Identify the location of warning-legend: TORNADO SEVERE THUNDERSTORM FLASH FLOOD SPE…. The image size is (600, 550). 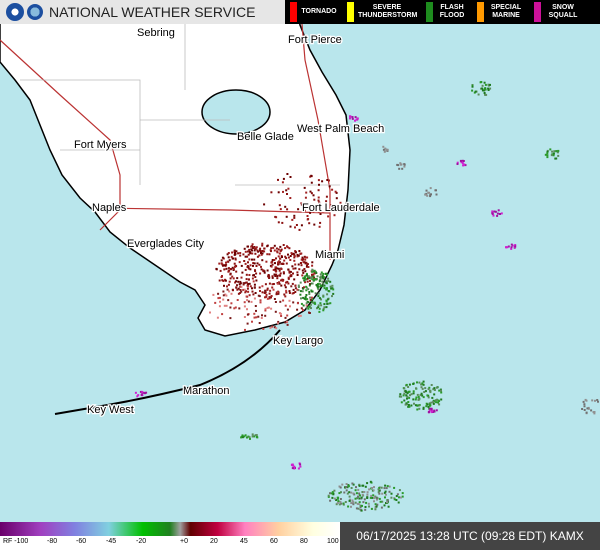
(442, 12).